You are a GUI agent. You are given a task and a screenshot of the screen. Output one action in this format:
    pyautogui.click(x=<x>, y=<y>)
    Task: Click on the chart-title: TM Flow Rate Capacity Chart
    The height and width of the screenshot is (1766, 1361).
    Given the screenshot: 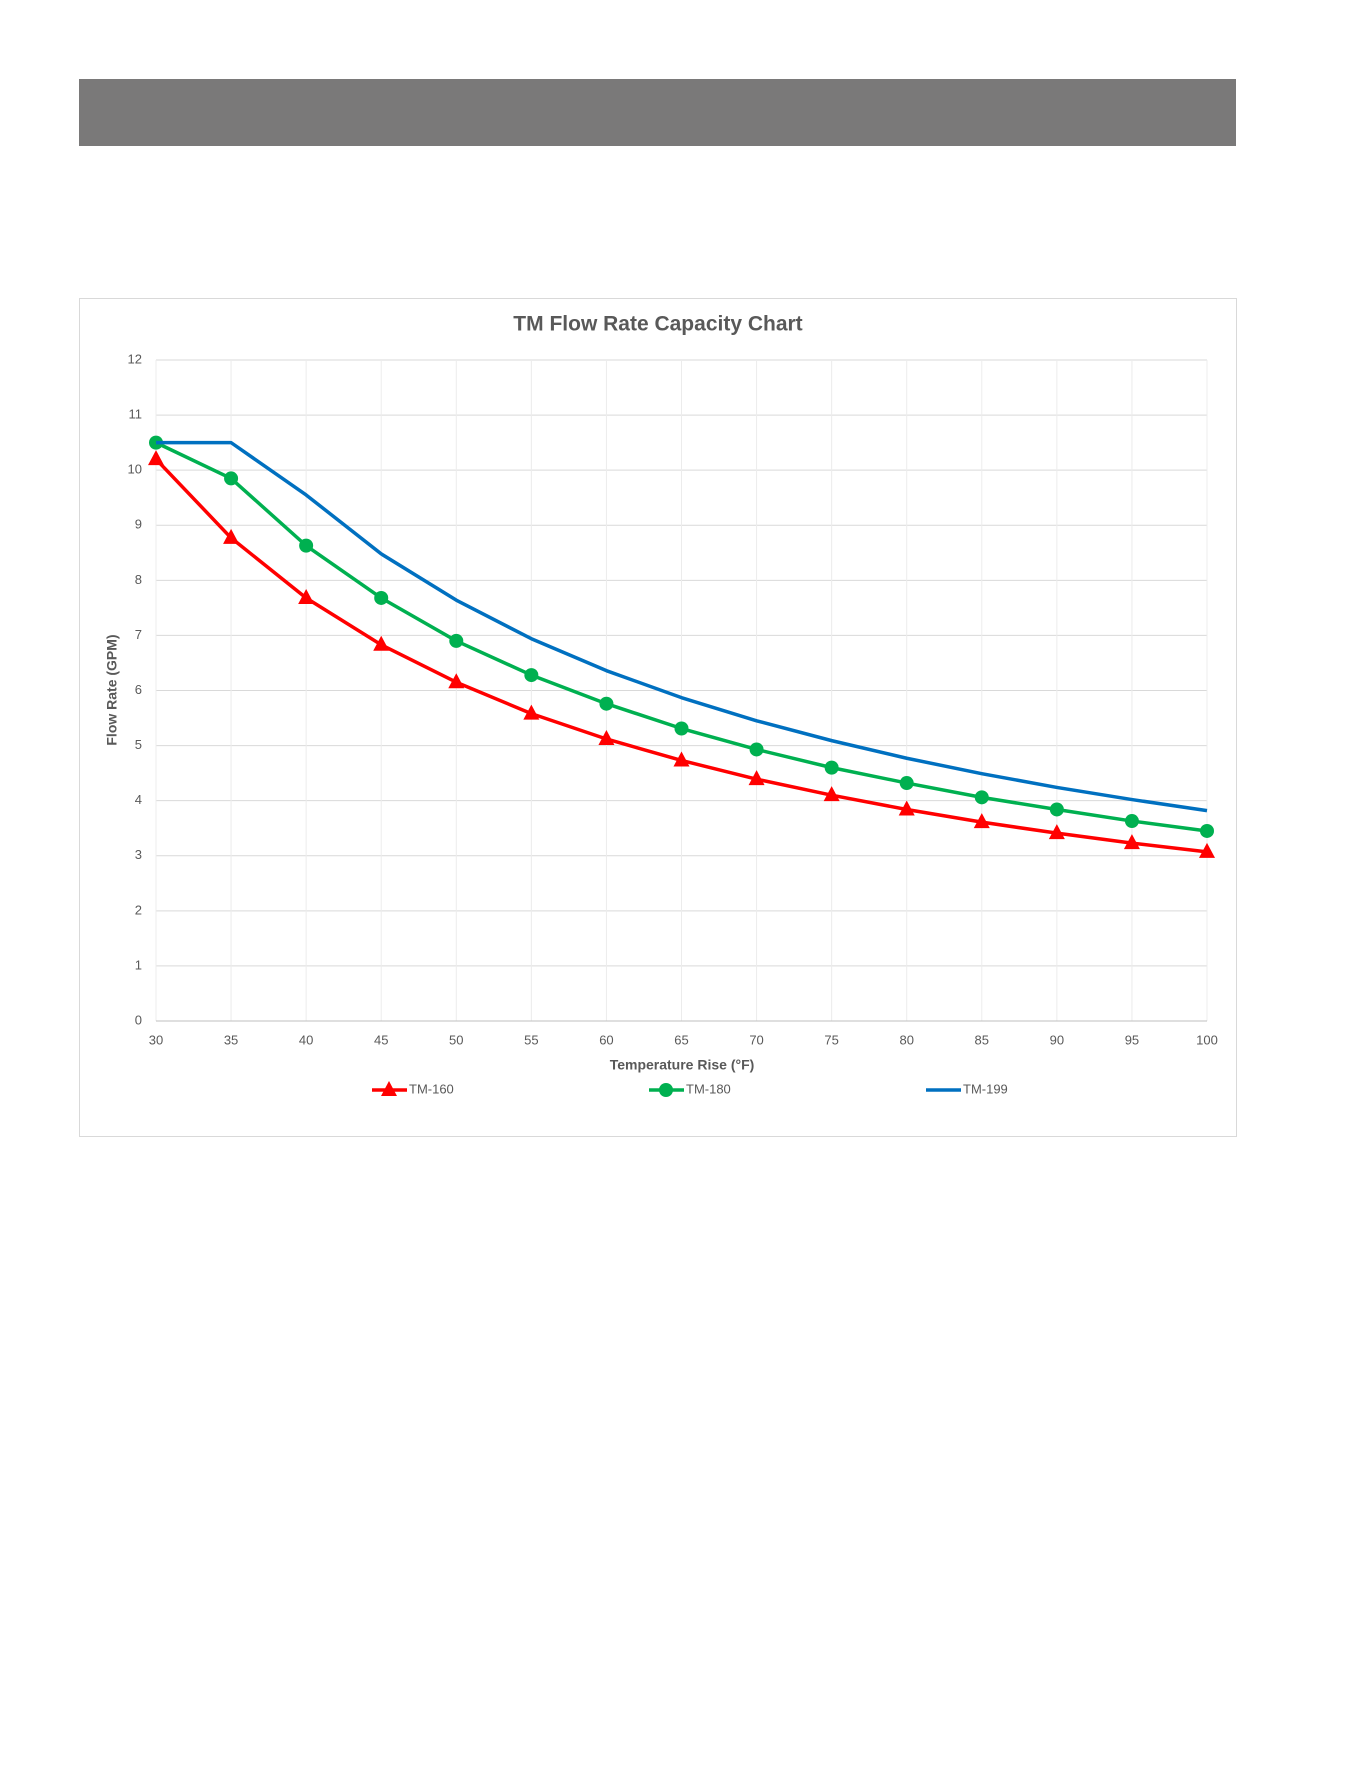 What is the action you would take?
    pyautogui.click(x=657, y=324)
    